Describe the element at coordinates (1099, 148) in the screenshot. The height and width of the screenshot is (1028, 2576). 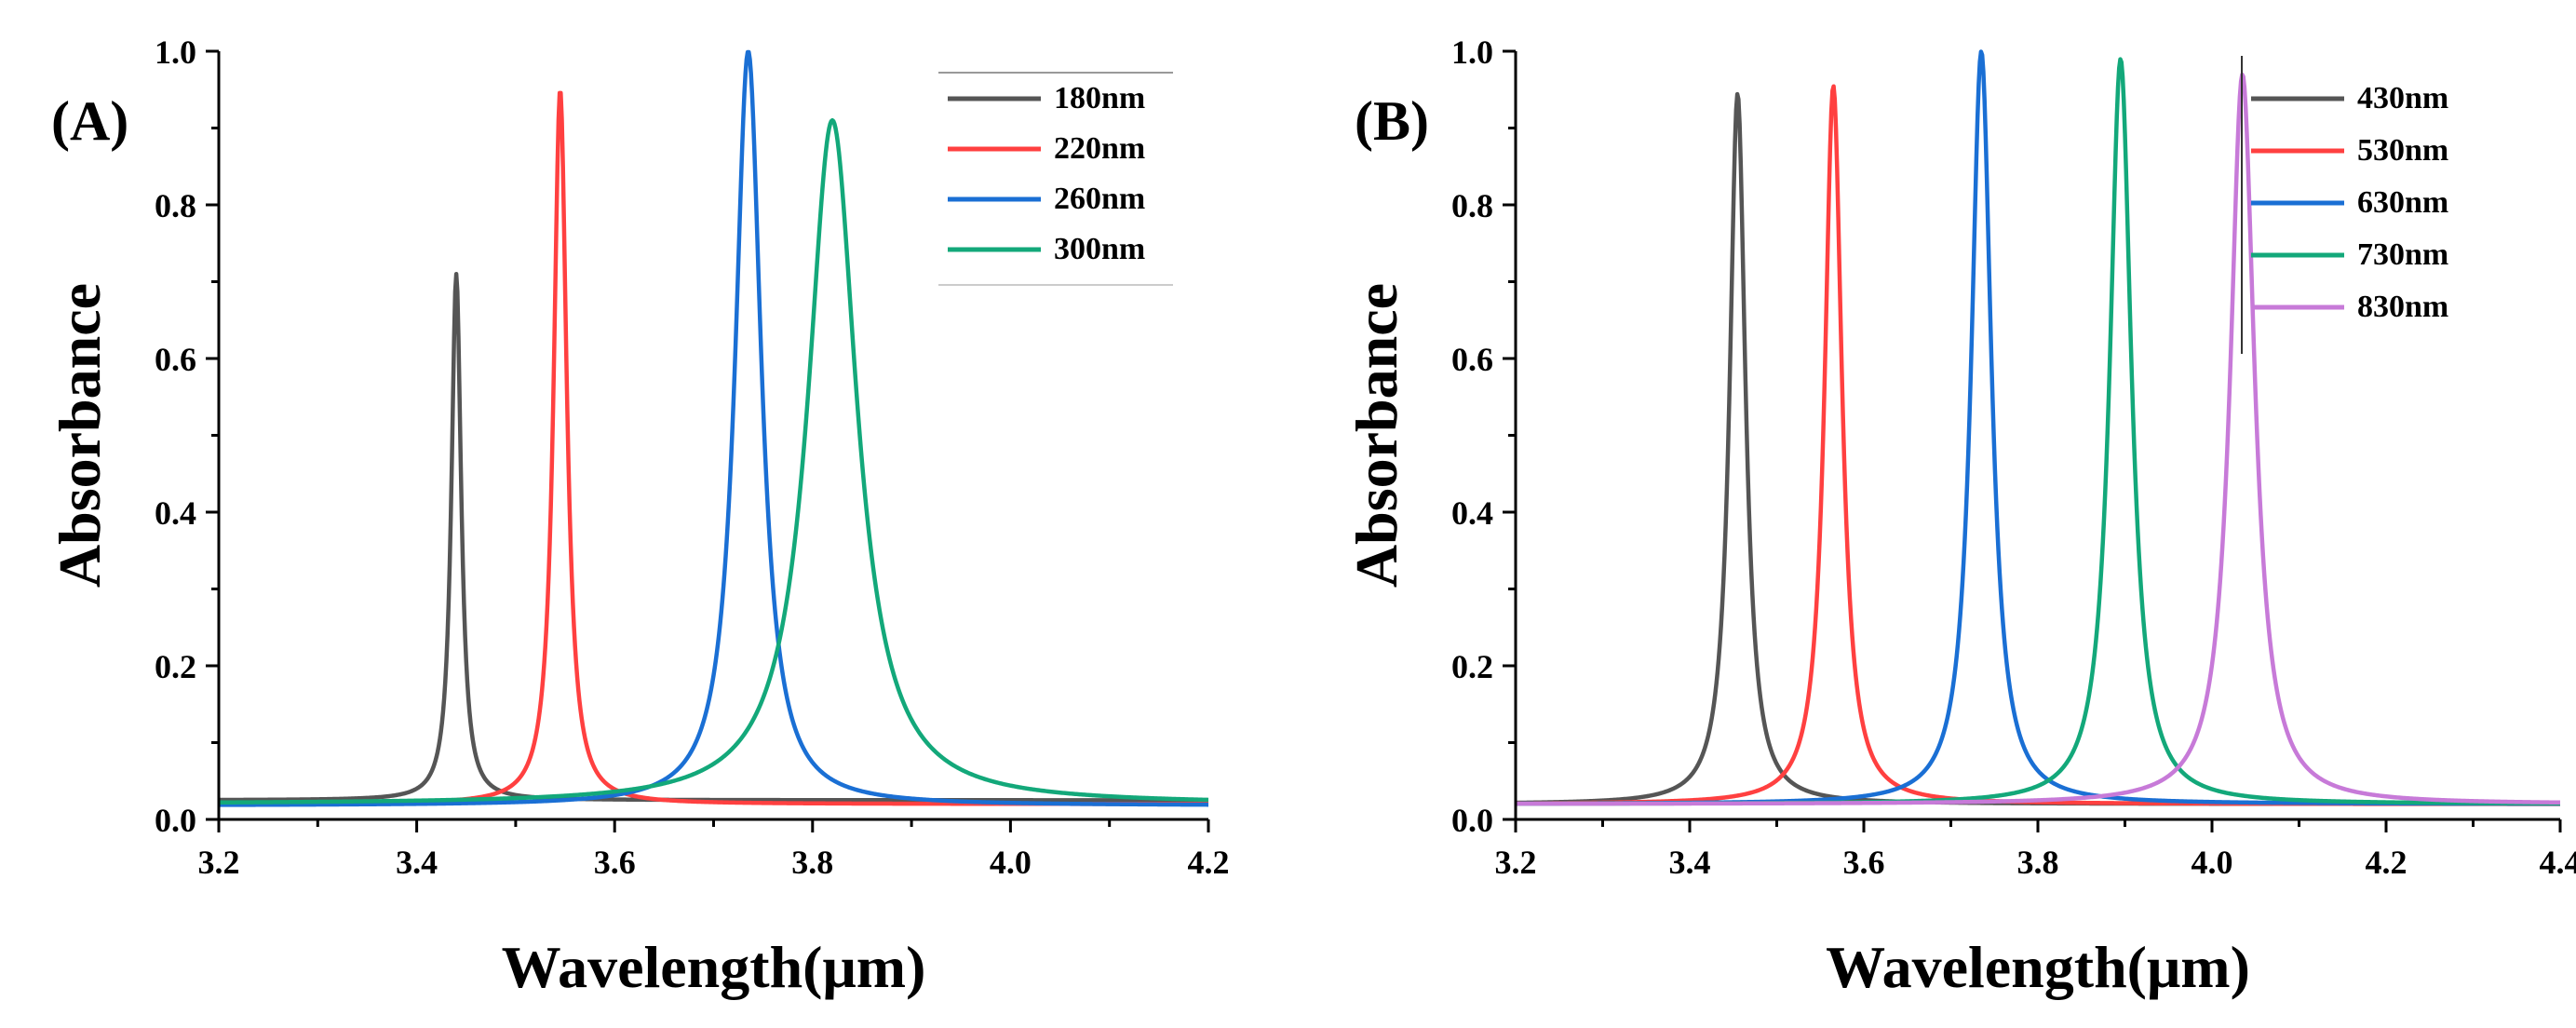
I see `legend-label: 220nm` at that location.